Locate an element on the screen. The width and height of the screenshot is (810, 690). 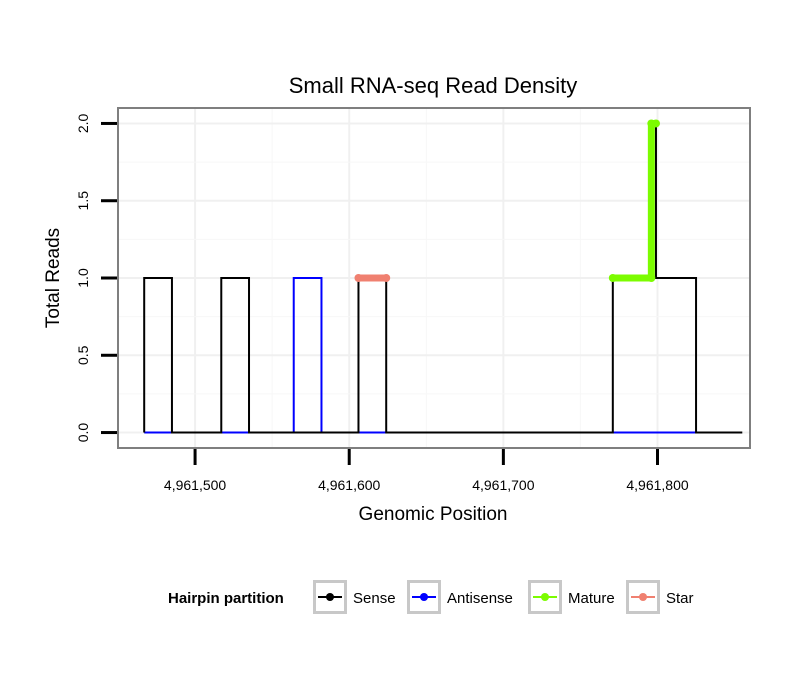
chart-title: Small RNA-seq Read Density is located at coordinates (433, 85).